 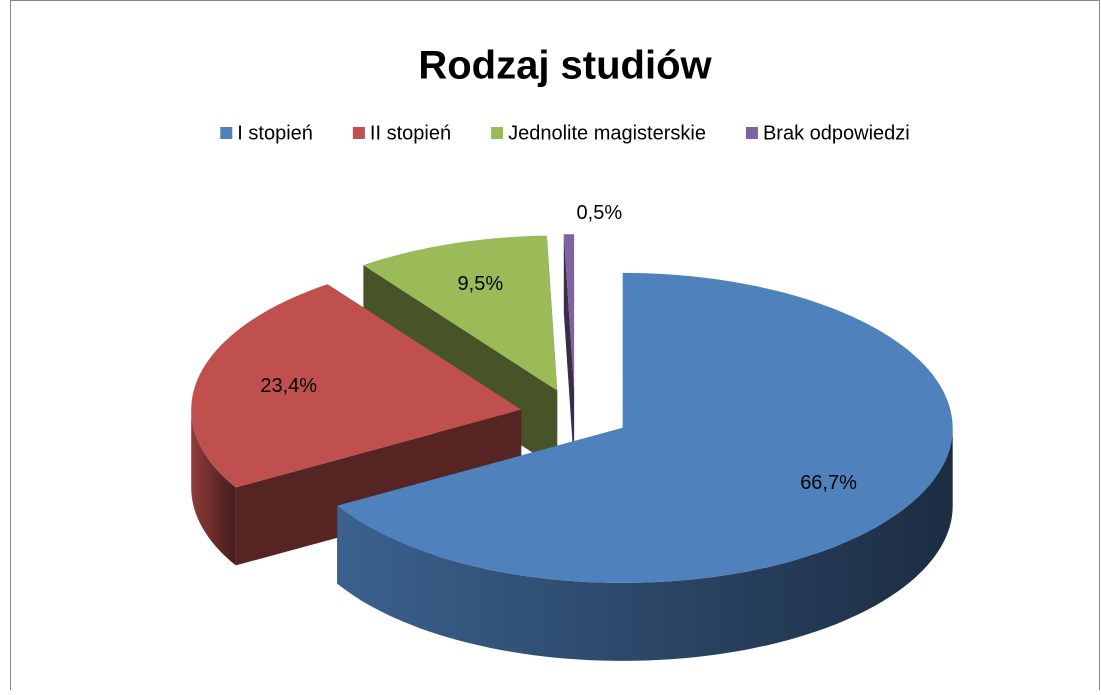 What do you see at coordinates (275, 133) in the screenshot?
I see `legend-label: I stopień` at bounding box center [275, 133].